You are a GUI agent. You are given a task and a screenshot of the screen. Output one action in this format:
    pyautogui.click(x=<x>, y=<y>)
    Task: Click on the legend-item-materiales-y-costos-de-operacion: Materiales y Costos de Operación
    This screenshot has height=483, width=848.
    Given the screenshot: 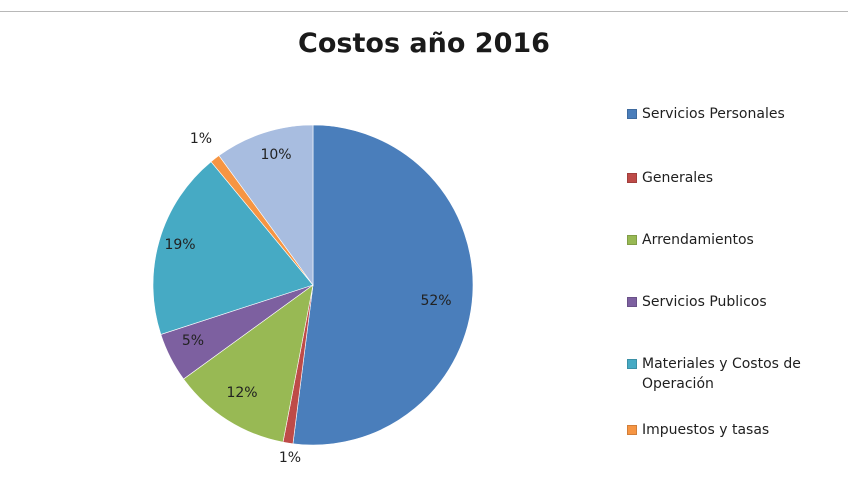 What is the action you would take?
    pyautogui.click(x=734, y=374)
    